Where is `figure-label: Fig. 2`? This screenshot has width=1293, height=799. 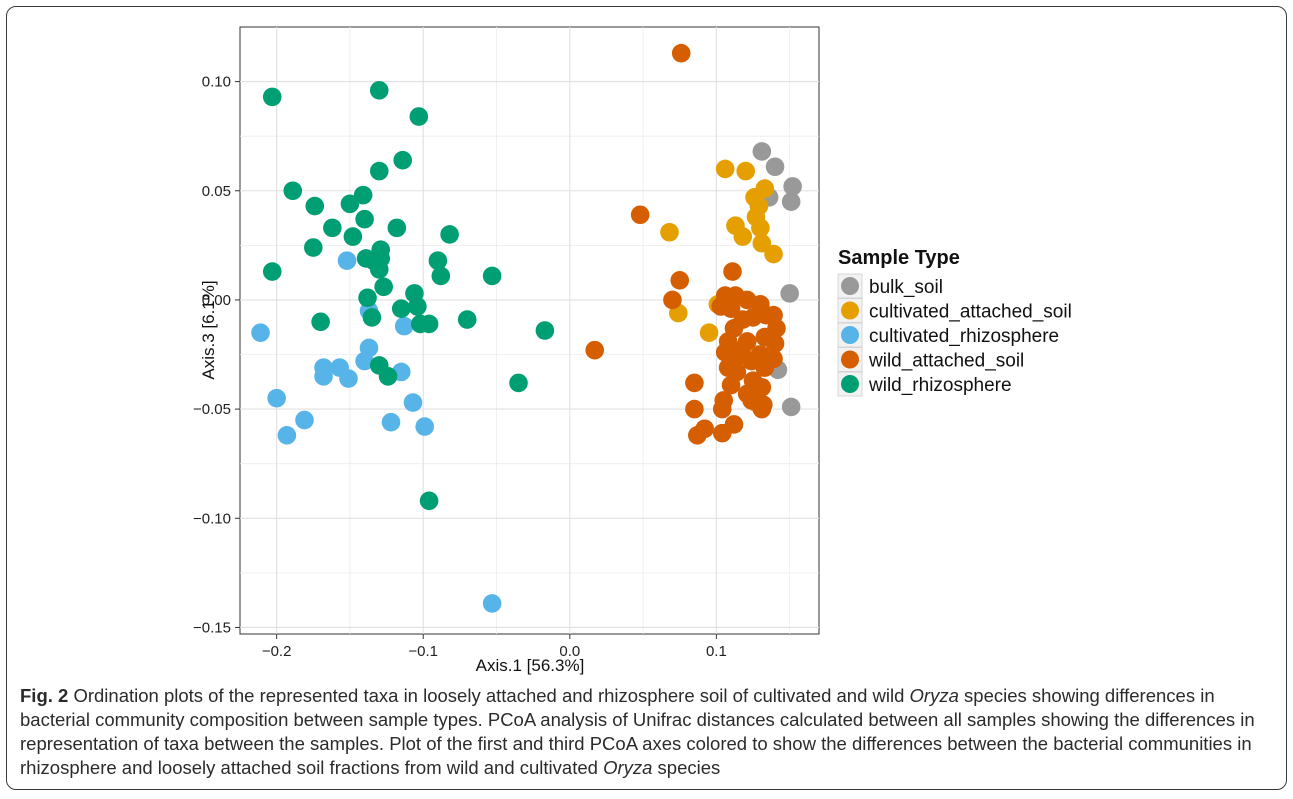 figure-label: Fig. 2 is located at coordinates (44, 695).